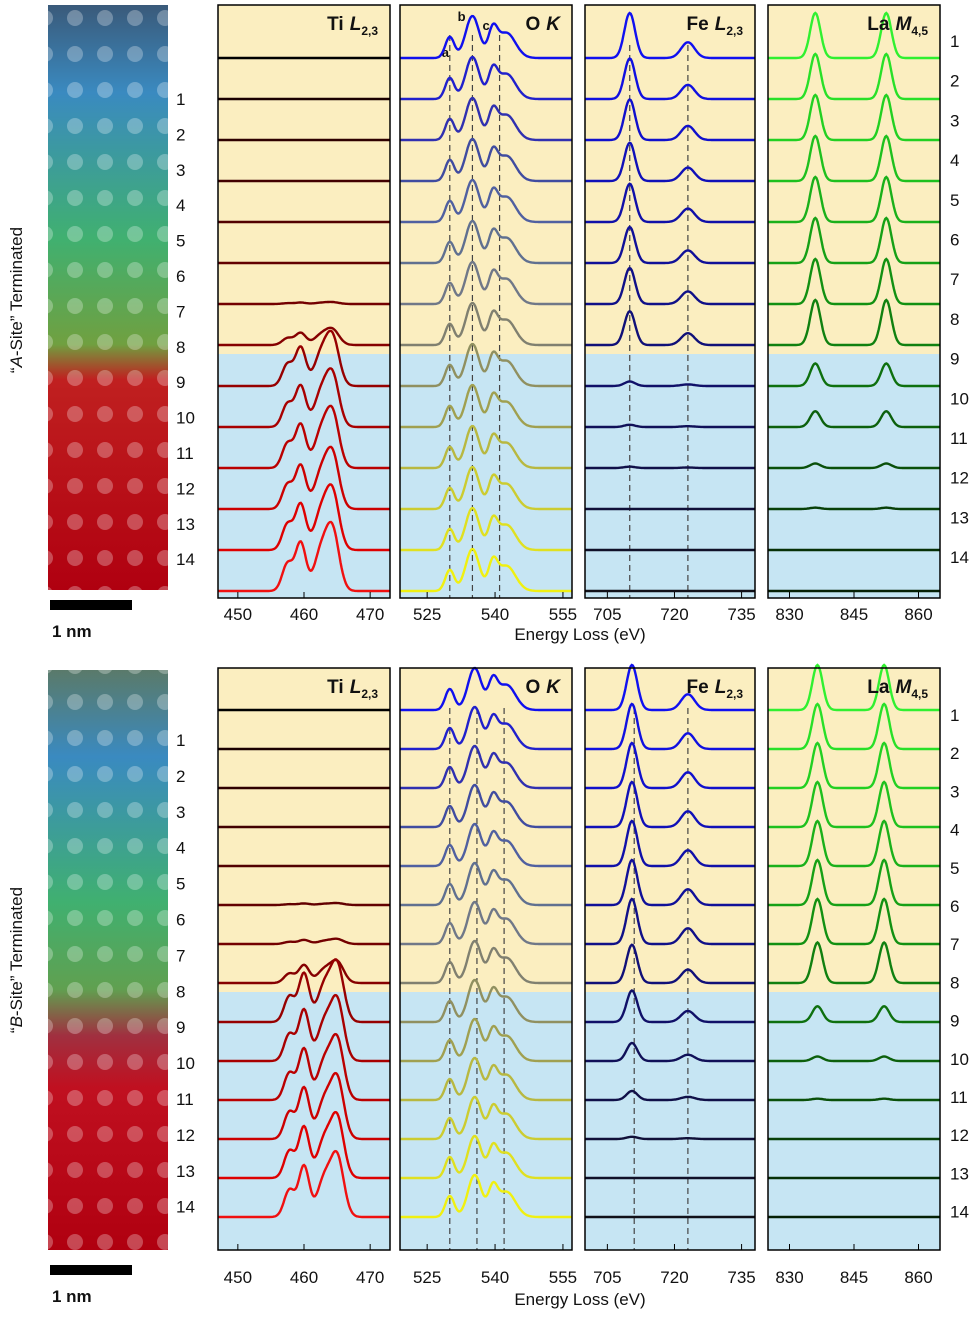 The height and width of the screenshot is (1324, 977). What do you see at coordinates (959, 398) in the screenshot?
I see `layer-label: 10` at bounding box center [959, 398].